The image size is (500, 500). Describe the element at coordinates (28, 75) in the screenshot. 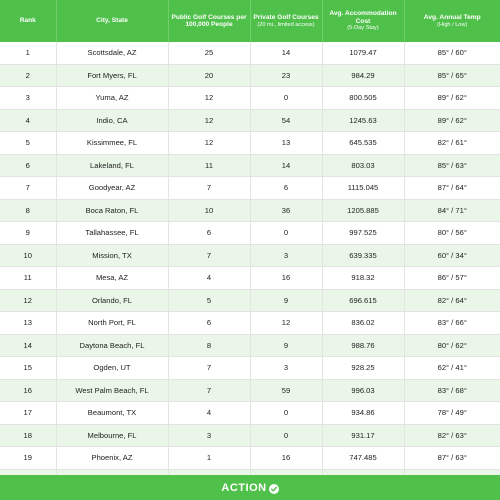

I see `cell-rank: 2` at that location.